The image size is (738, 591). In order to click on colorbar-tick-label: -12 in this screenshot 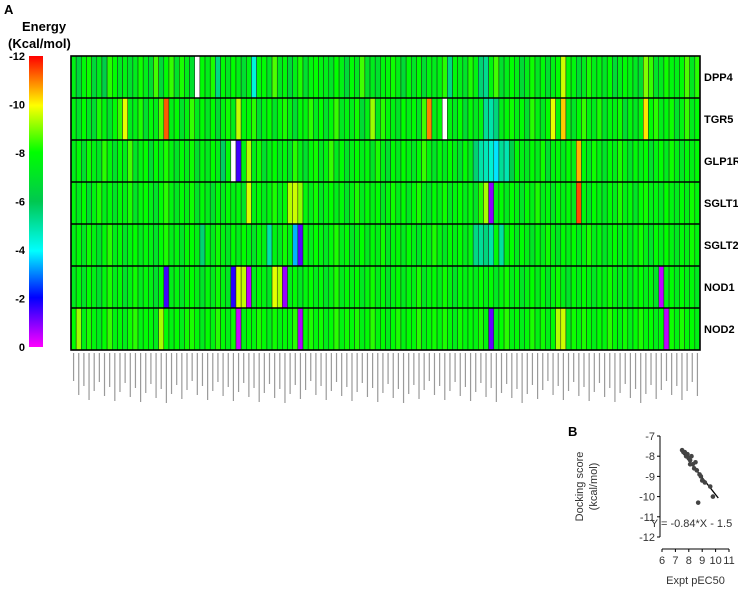, I will do `click(17, 57)`.